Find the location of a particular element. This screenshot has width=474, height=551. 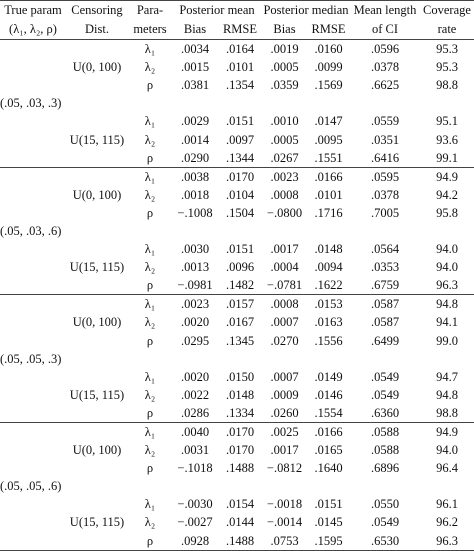

value-cell: −.0030 is located at coordinates (195, 504).